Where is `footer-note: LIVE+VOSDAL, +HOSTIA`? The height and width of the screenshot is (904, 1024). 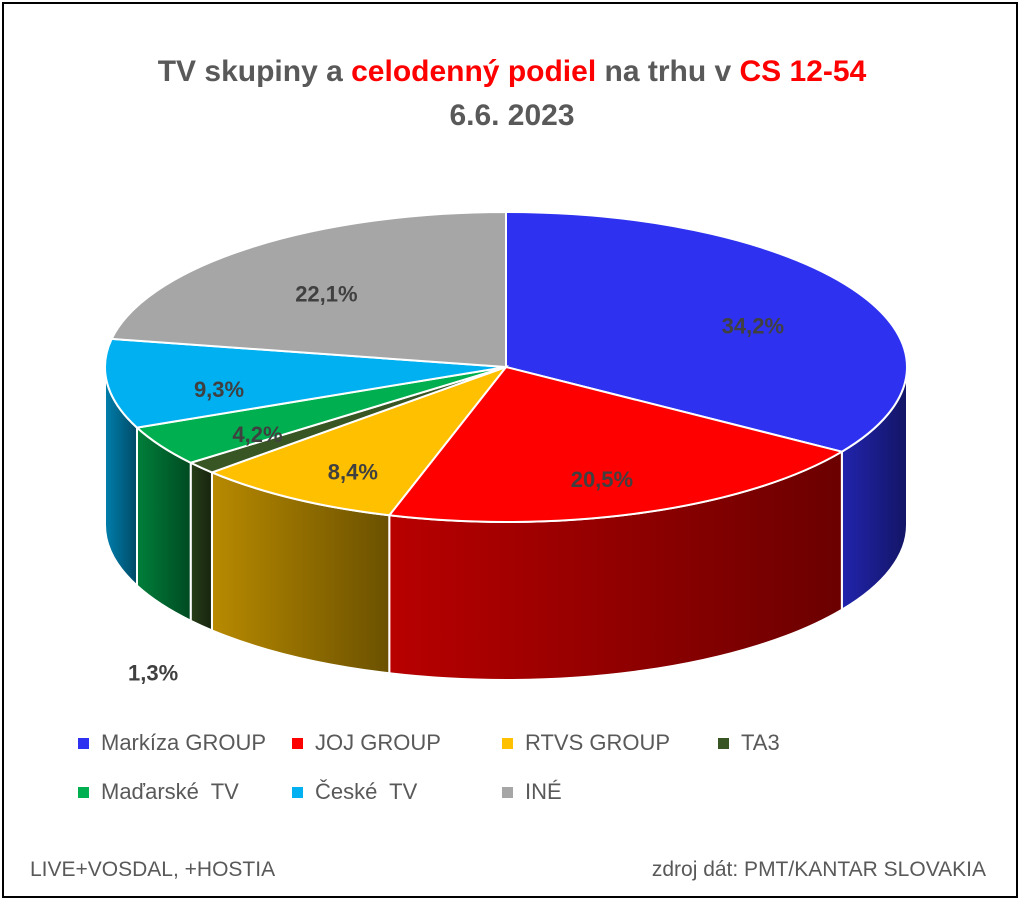 footer-note: LIVE+VOSDAL, +HOSTIA is located at coordinates (153, 869).